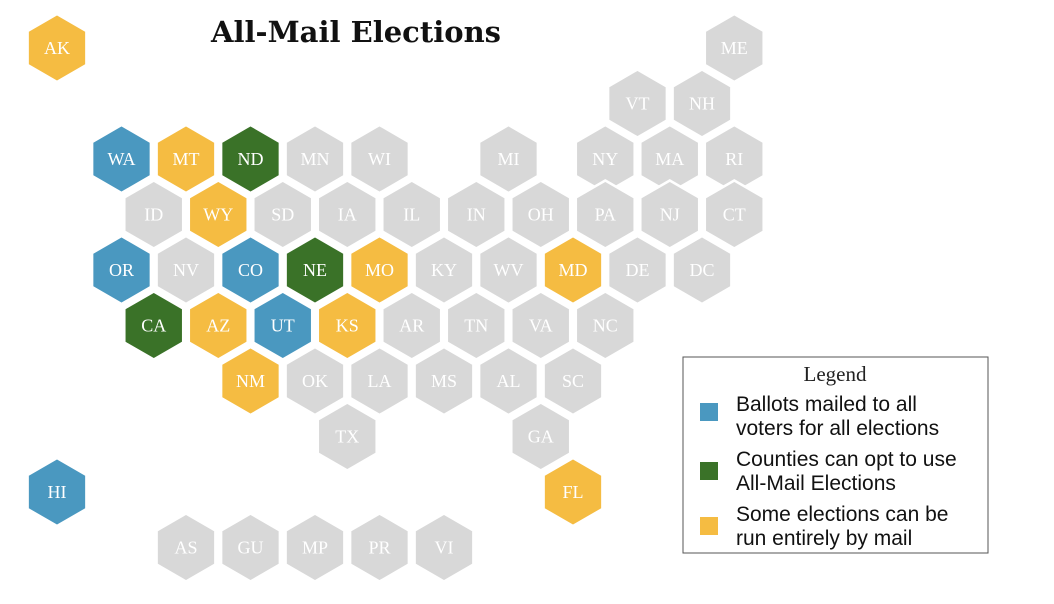  Describe the element at coordinates (637, 270) in the screenshot. I see `state-hex-de` at that location.